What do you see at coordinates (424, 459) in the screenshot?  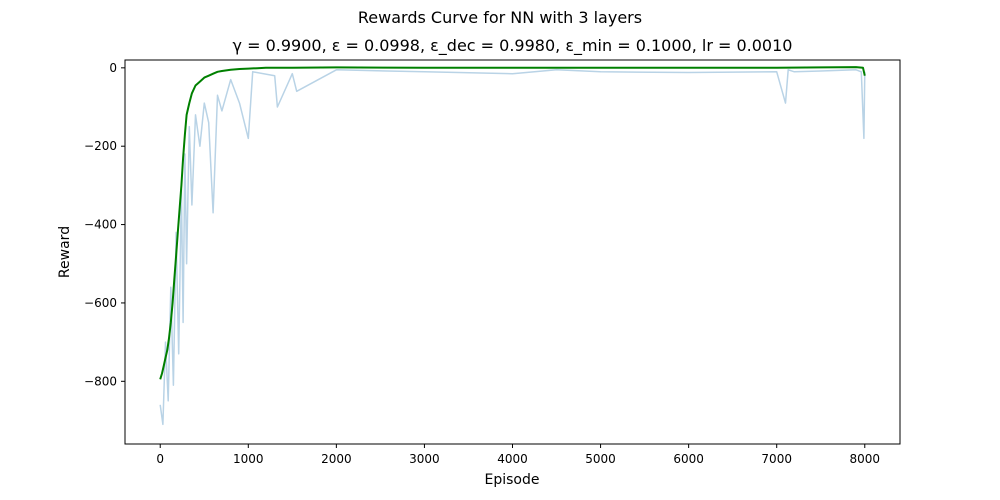 I see `x-tick-label: 3000` at bounding box center [424, 459].